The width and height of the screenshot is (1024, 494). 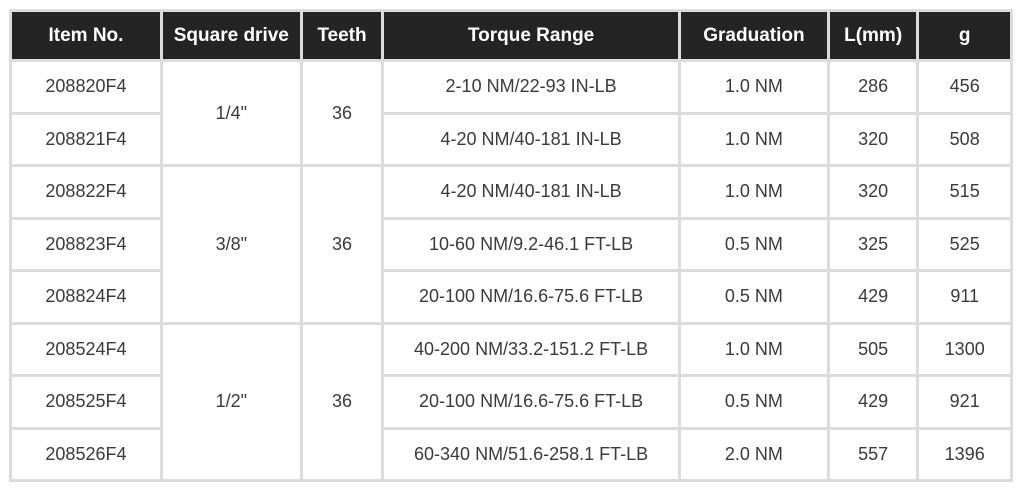 What do you see at coordinates (86, 349) in the screenshot?
I see `item-number-cell: 208524F4` at bounding box center [86, 349].